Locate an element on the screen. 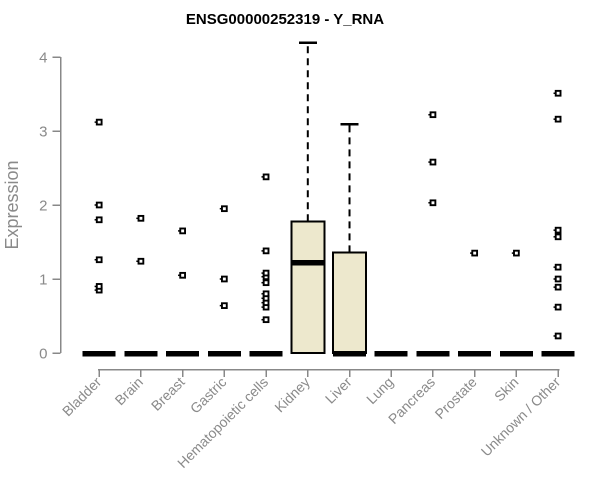 This screenshot has height=500, width=600. x-tick-label: Skin is located at coordinates (506, 389).